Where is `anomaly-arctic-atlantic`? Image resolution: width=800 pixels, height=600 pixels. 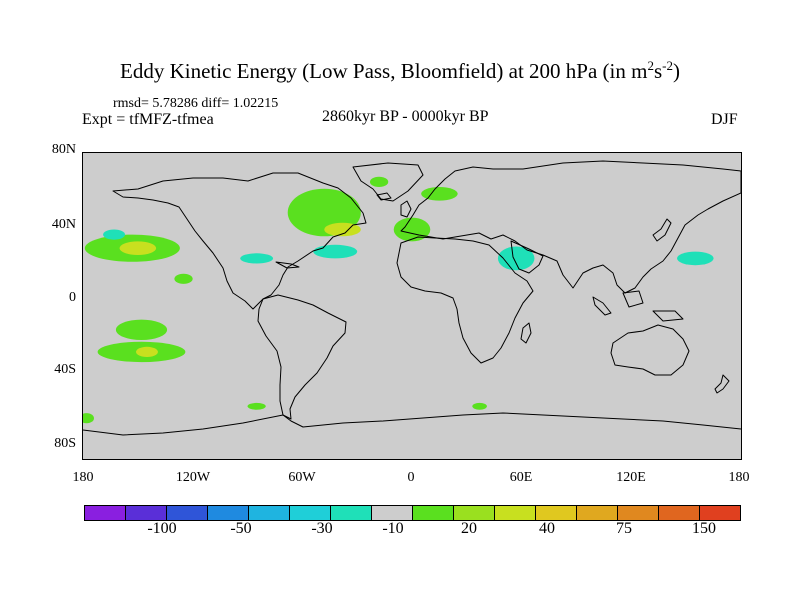
anomaly-arctic-atlantic is located at coordinates (379, 181).